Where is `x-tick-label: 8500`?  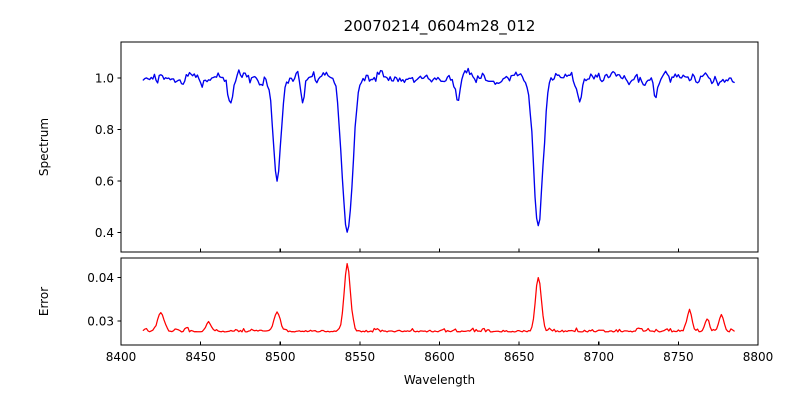
x-tick-label: 8500 is located at coordinates (280, 357).